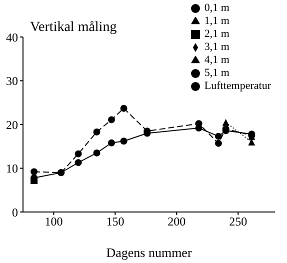 This screenshot has height=263, width=287. I want to click on x-tick-label: 200, so click(177, 221).